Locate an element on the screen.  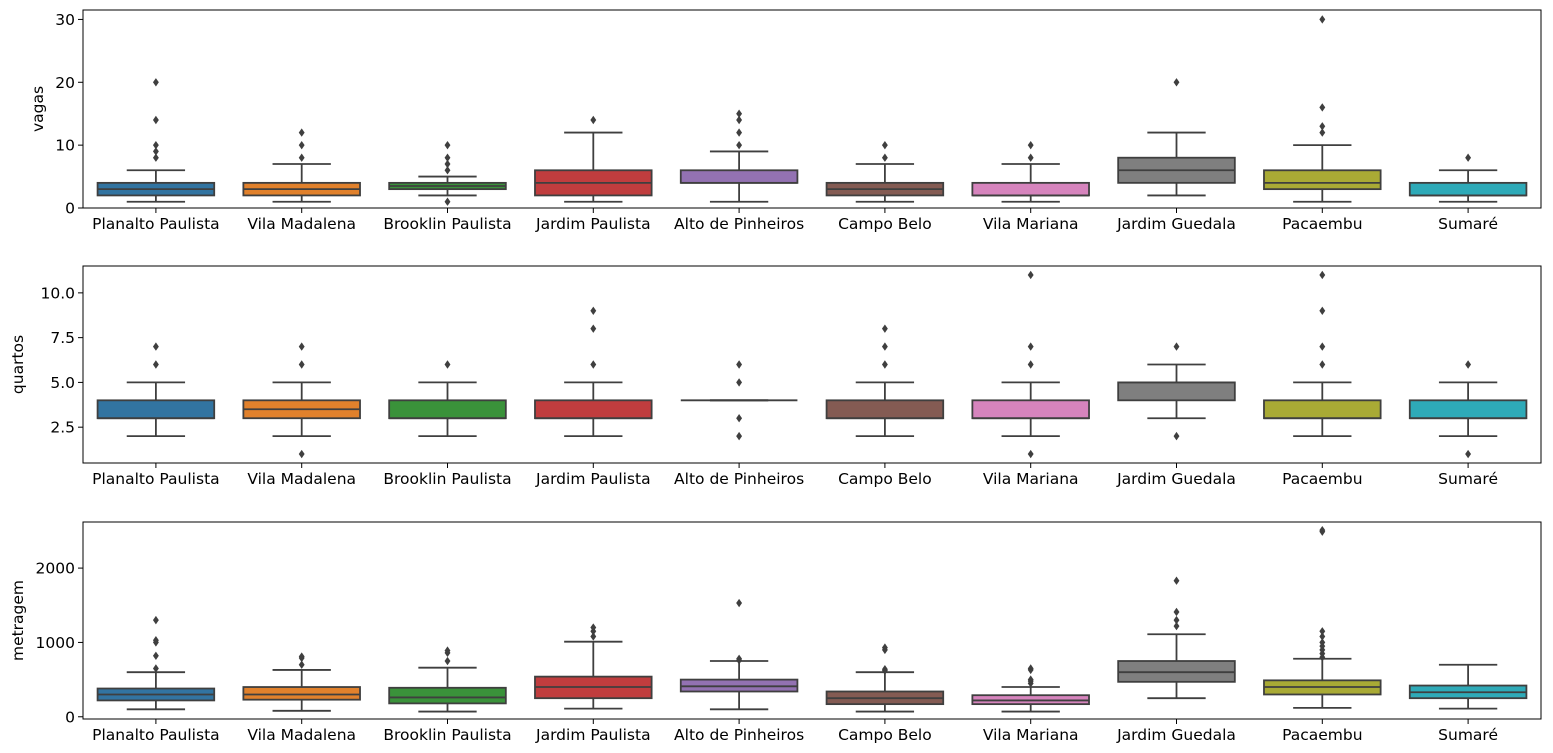
y-axis-label: quartos is located at coordinates (18, 364).